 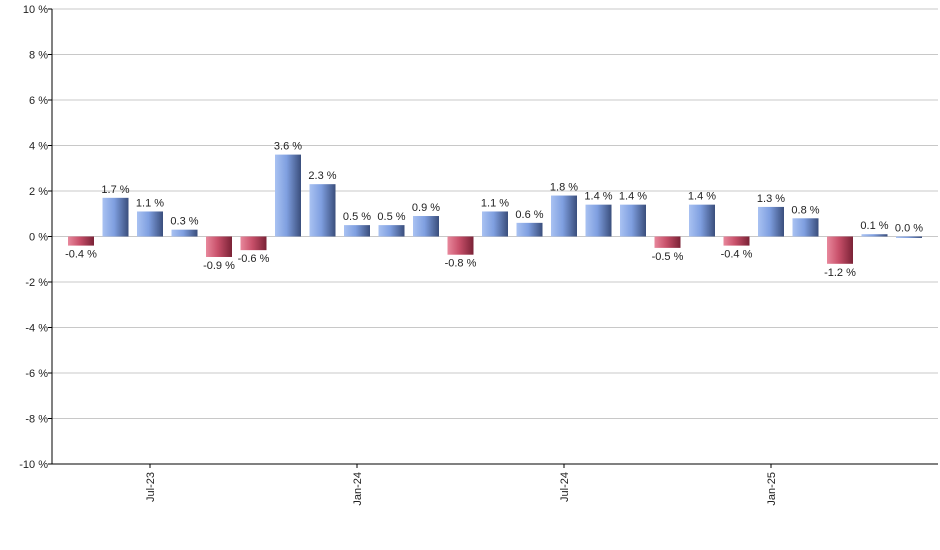 I want to click on y-tick-label: 4 %, so click(x=38, y=147).